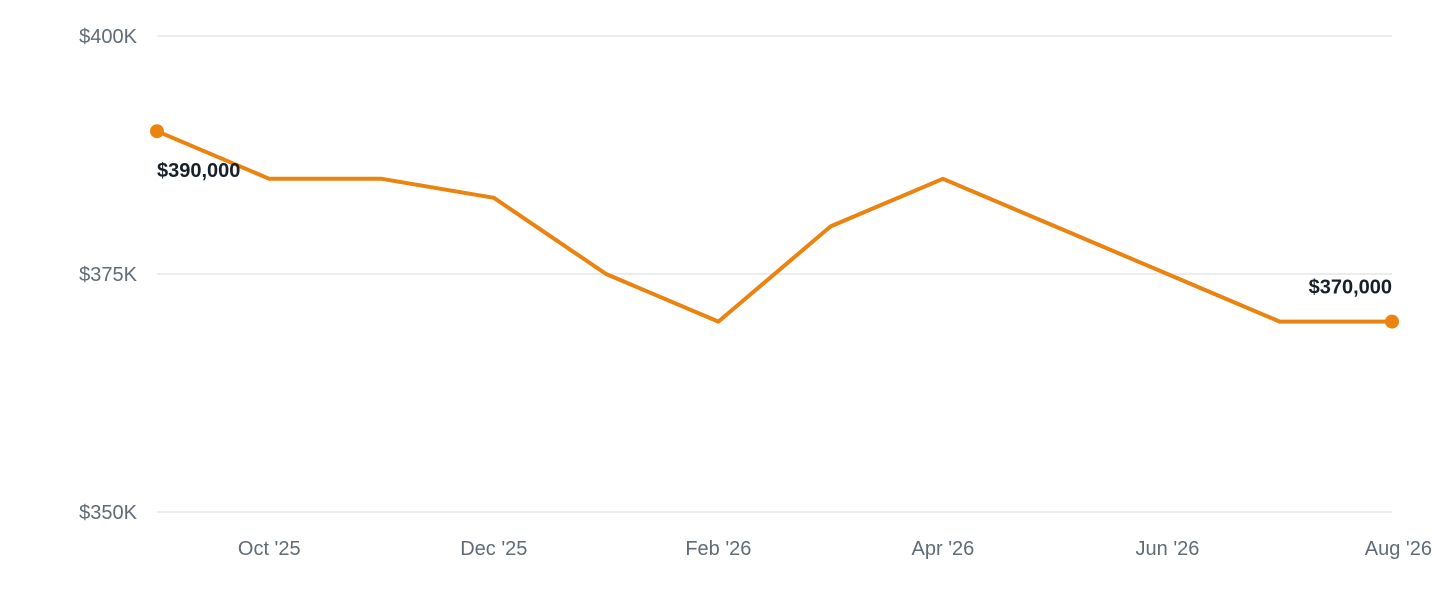 This screenshot has width=1440, height=600. Describe the element at coordinates (493, 549) in the screenshot. I see `x-tick-label: Dec '25` at that location.